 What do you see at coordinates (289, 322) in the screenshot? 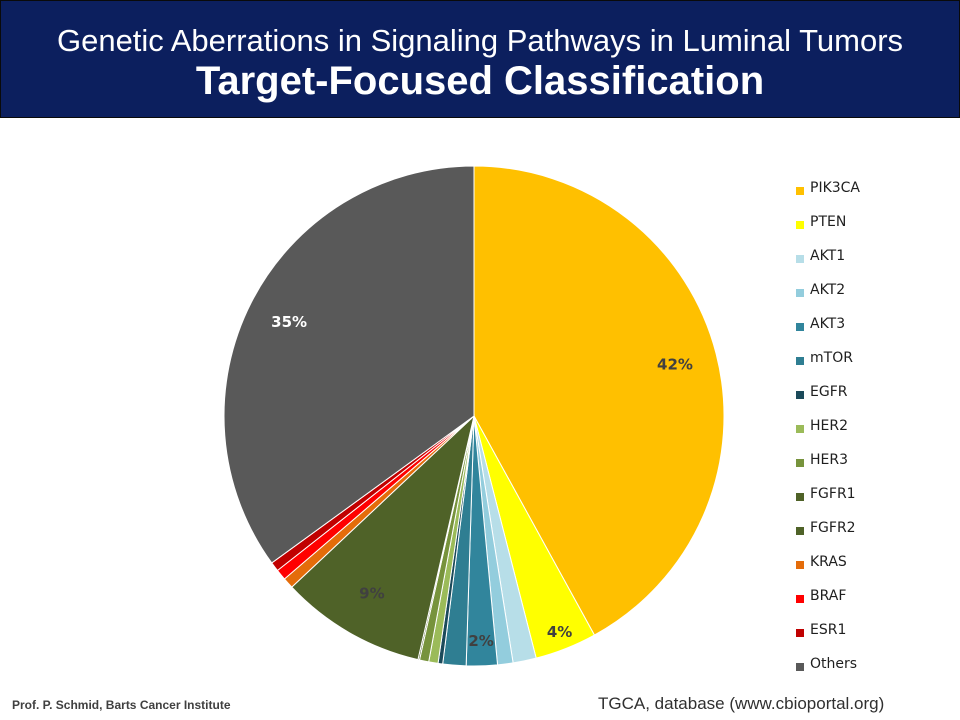
I see `data-label-others: 35%` at bounding box center [289, 322].